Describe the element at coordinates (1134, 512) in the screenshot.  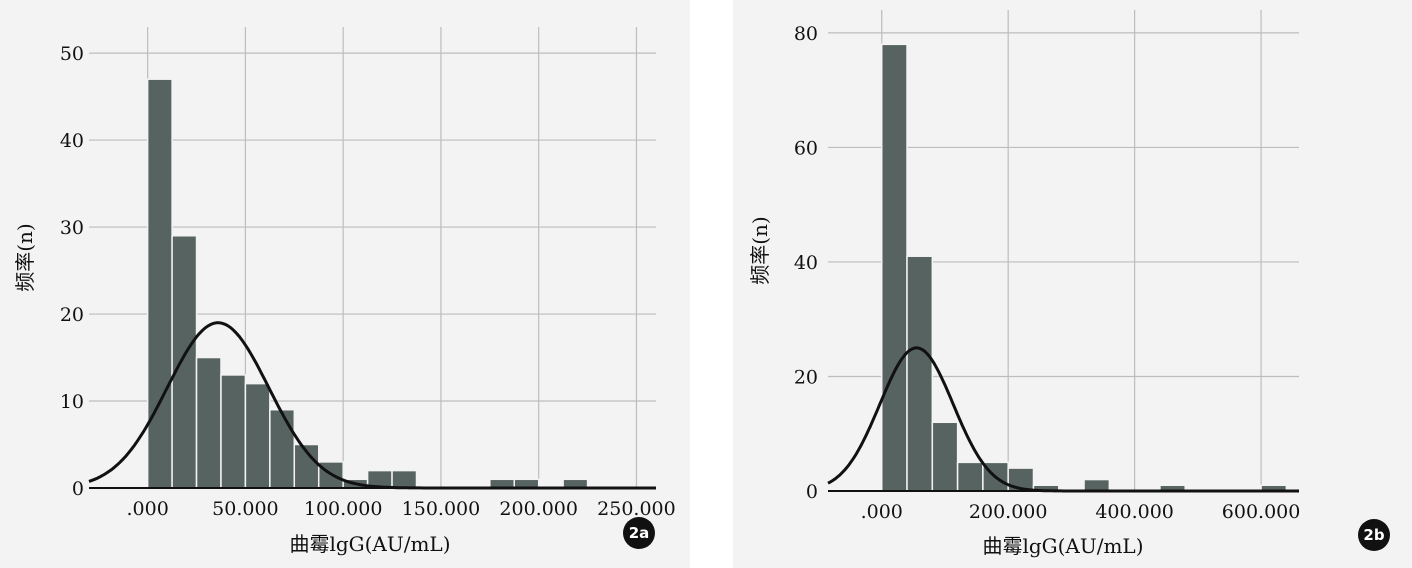
I see `x-tick-label: 400.000` at that location.